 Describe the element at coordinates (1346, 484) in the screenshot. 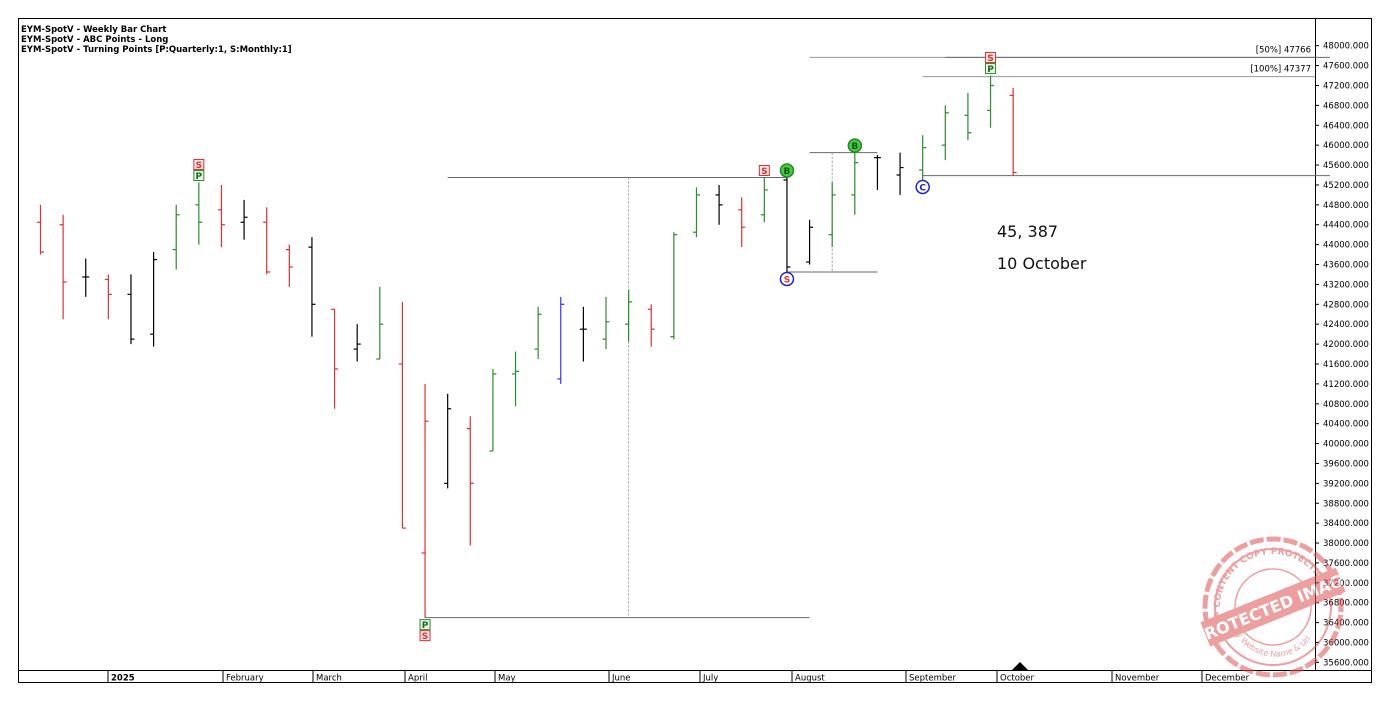

I see `y-axis-tick-label: 39200.000` at that location.